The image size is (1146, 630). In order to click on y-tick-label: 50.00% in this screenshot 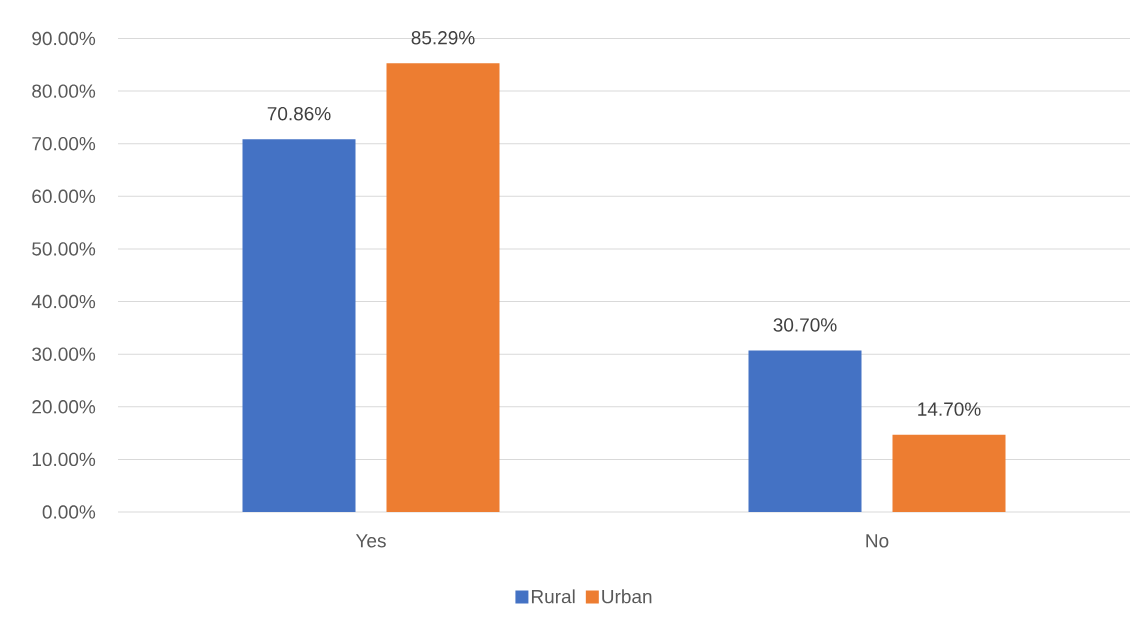, I will do `click(64, 249)`.